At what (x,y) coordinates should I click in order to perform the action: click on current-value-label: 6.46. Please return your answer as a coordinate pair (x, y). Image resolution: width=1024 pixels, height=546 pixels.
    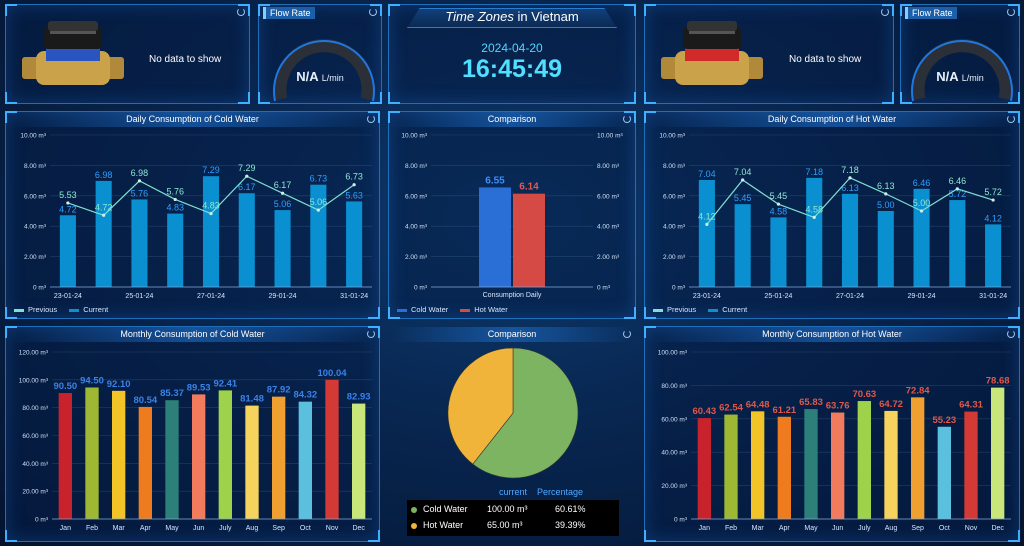
    Looking at the image, I should click on (922, 183).